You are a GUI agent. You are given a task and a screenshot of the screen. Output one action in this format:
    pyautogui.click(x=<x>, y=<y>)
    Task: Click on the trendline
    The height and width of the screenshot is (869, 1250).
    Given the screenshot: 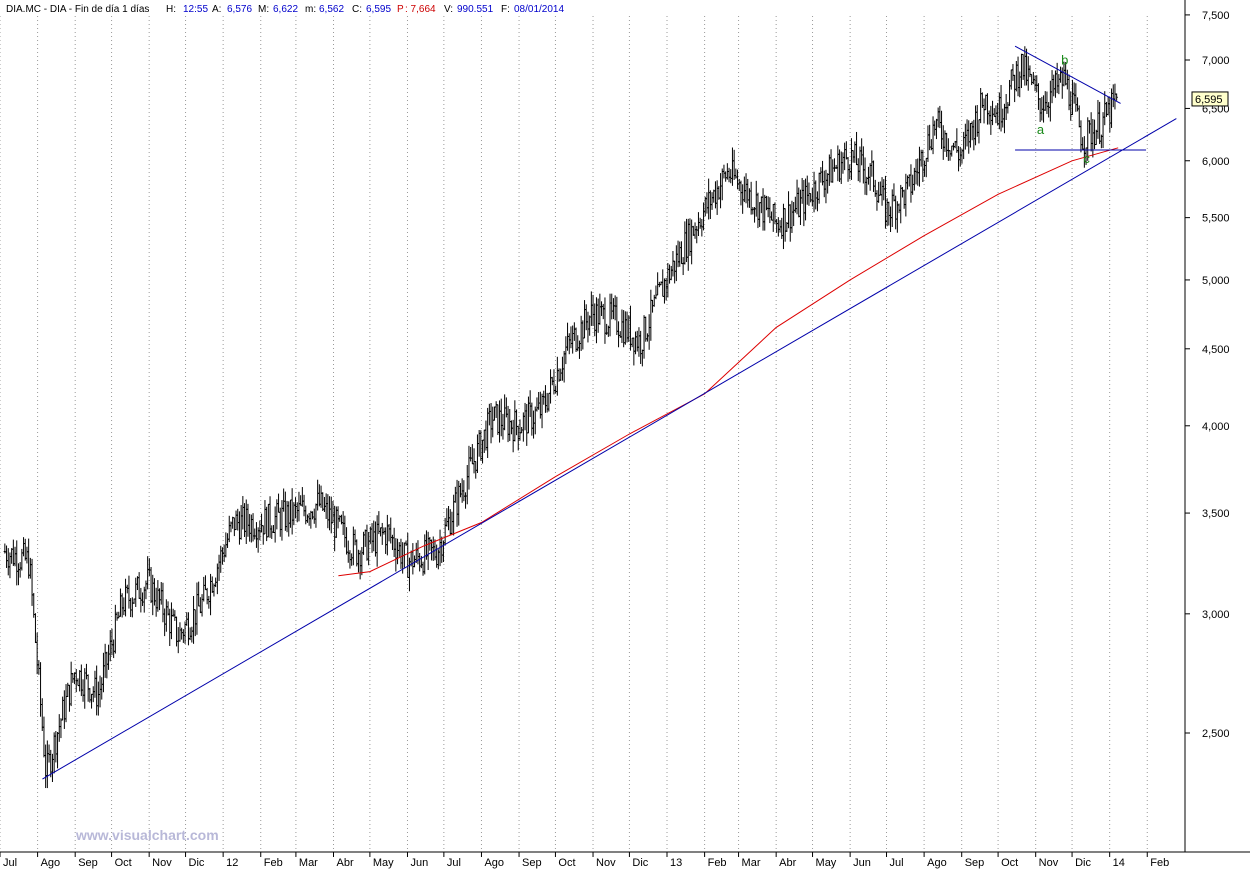 What is the action you would take?
    pyautogui.click(x=1067, y=74)
    